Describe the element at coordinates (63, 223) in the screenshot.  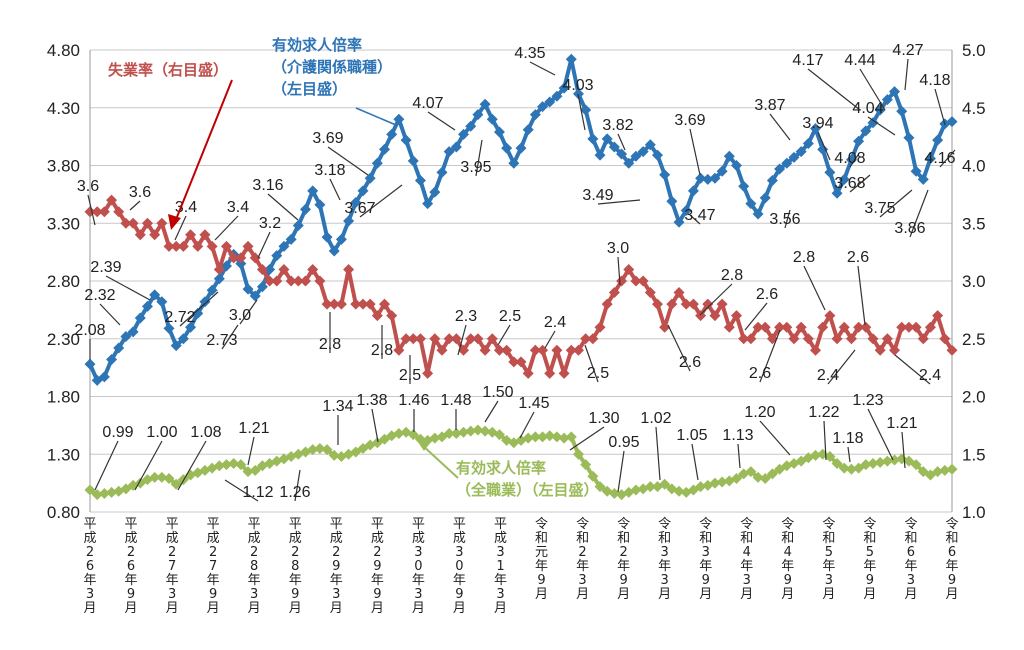
I see `left-tick-label: 3.30` at that location.